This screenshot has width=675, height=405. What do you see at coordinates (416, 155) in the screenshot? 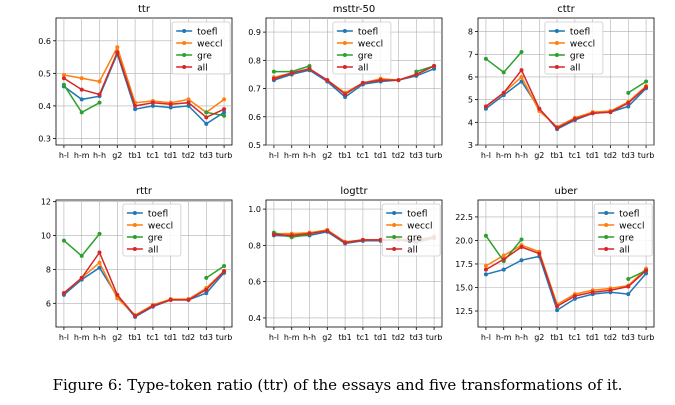
I see `x-tick-label: td3` at bounding box center [416, 155].